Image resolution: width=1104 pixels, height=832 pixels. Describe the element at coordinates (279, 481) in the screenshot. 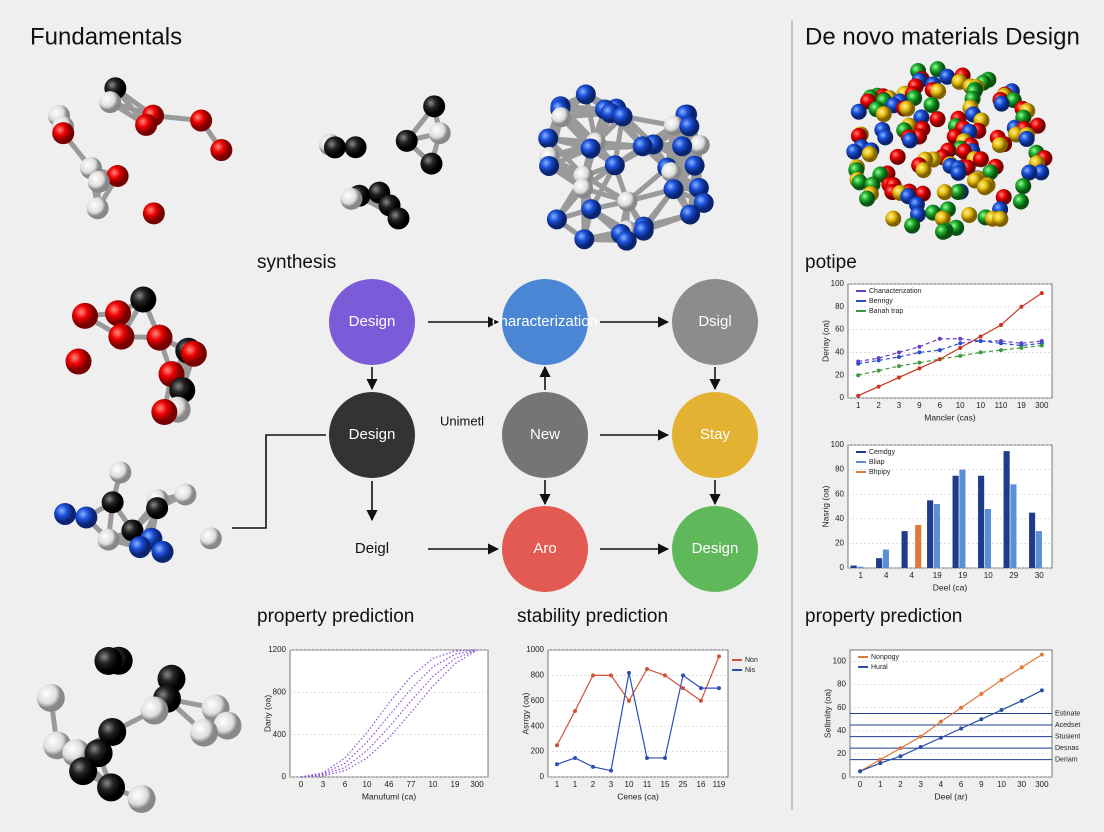

I see `connector` at that location.